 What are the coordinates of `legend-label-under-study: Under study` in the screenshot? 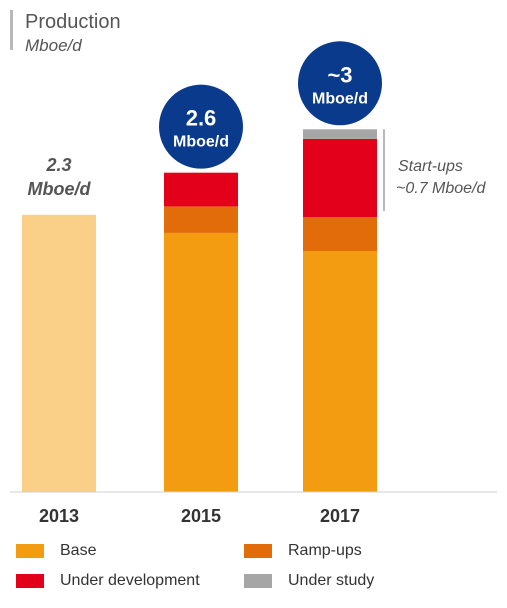 It's located at (331, 580).